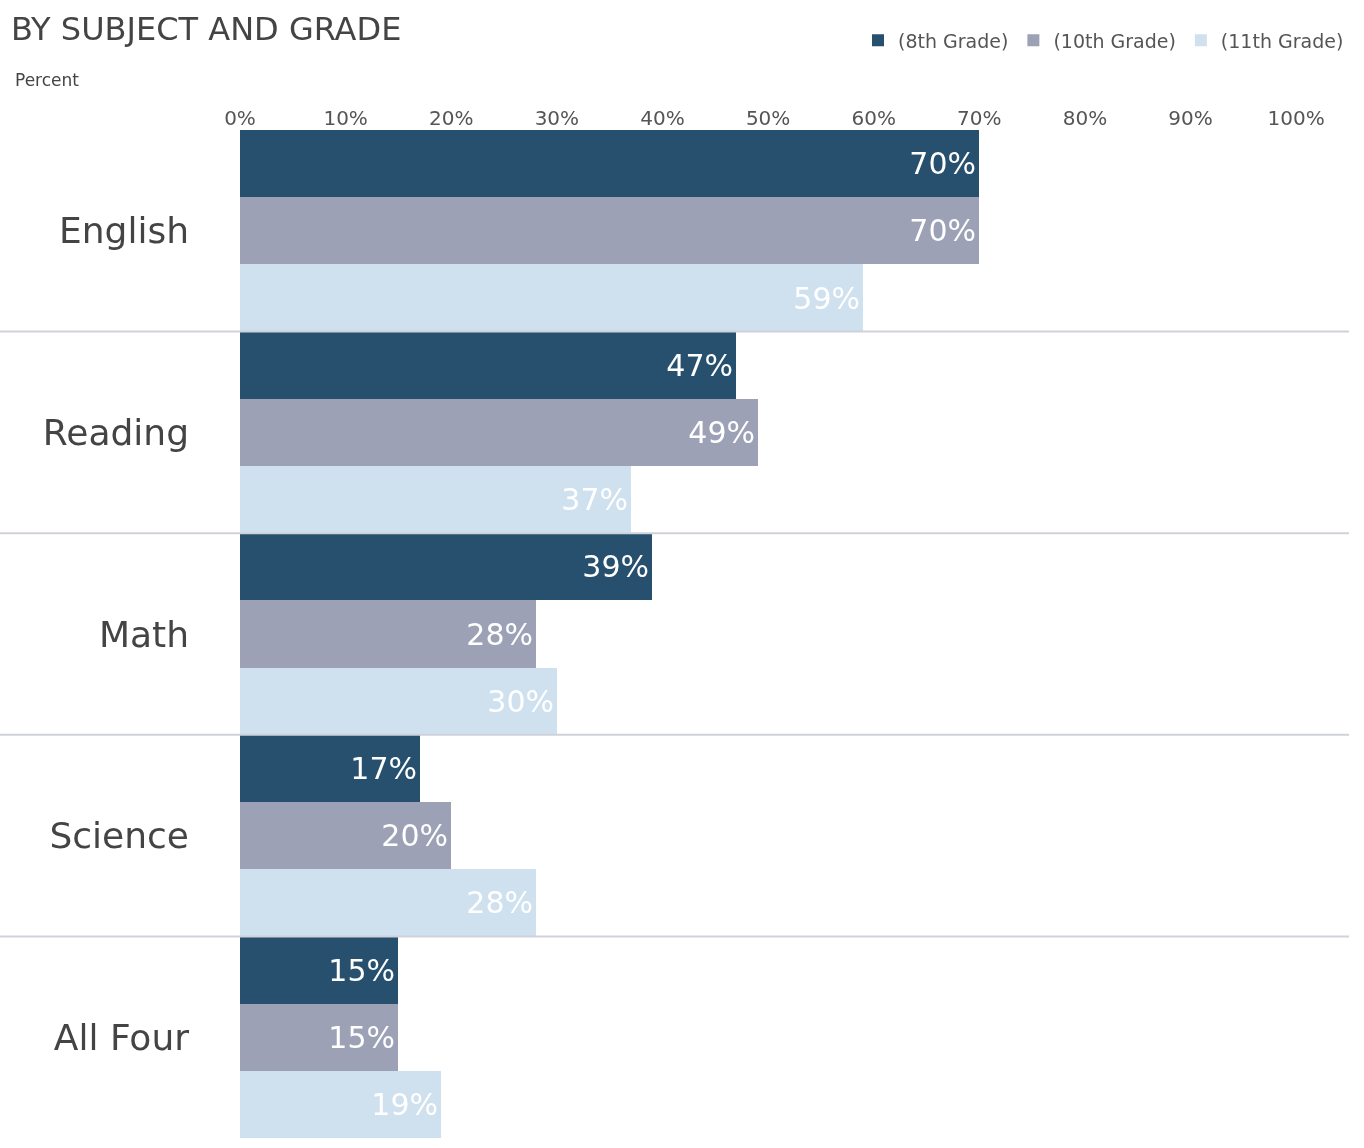  Describe the element at coordinates (979, 118) in the screenshot. I see `x-tick-label: 70%` at that location.